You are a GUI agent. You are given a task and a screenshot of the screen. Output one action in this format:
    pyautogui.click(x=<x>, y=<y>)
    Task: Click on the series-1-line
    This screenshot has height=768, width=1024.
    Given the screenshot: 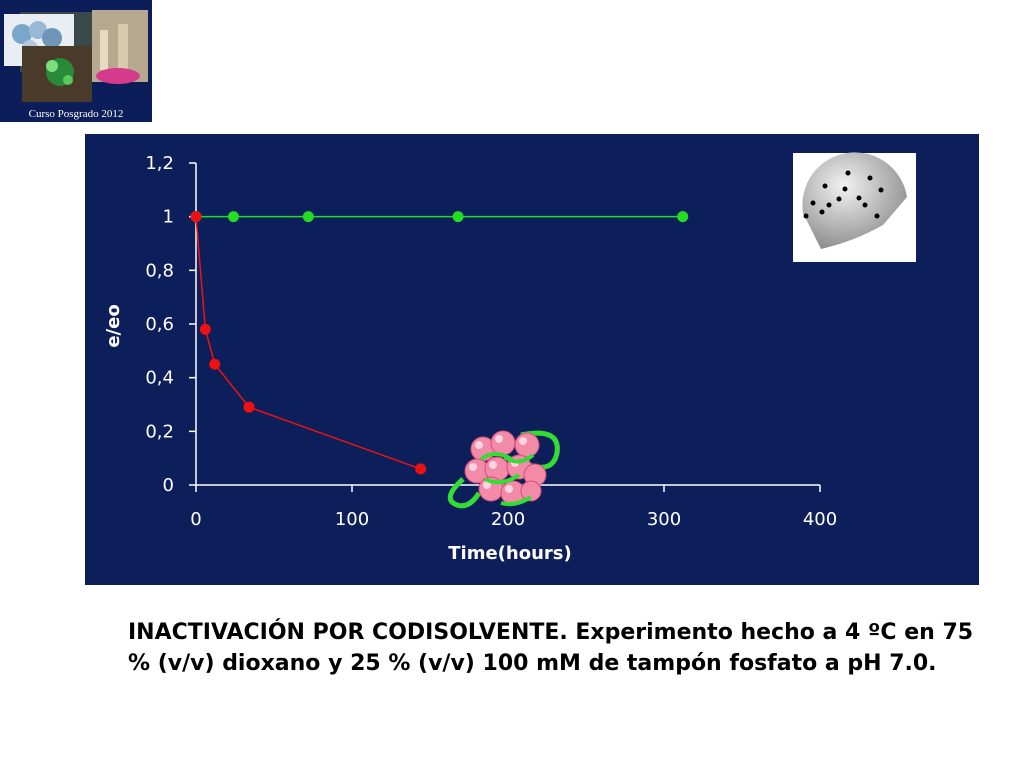 What is the action you would take?
    pyautogui.click(x=308, y=343)
    